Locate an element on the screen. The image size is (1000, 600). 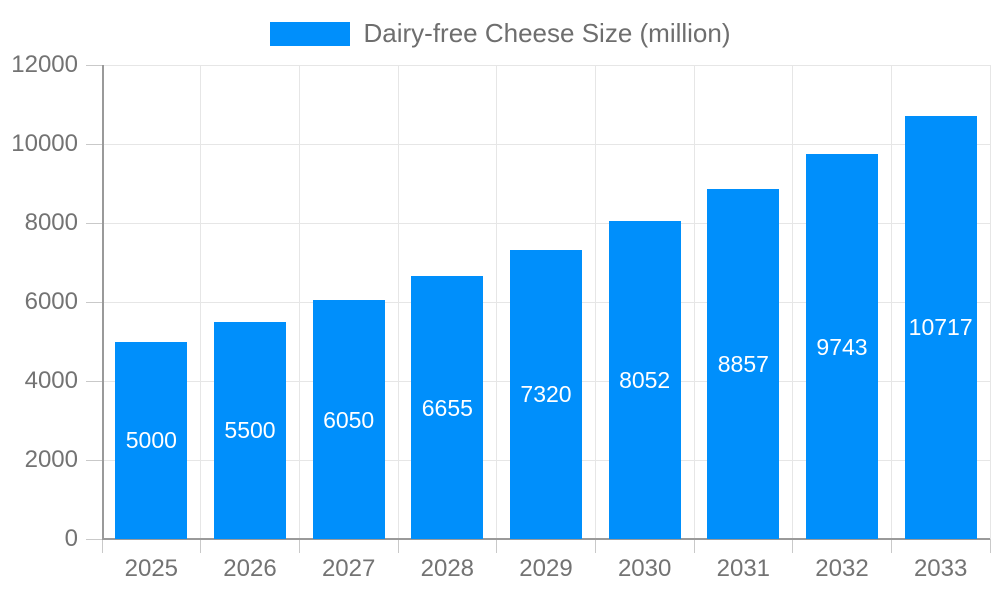
bar-value-label: 9743 is located at coordinates (842, 346).